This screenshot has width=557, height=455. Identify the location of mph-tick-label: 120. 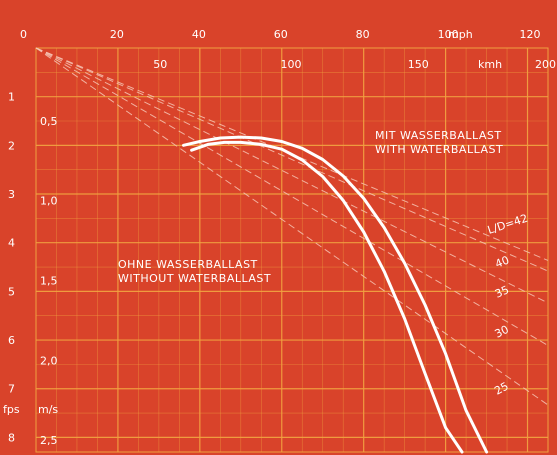
(530, 34).